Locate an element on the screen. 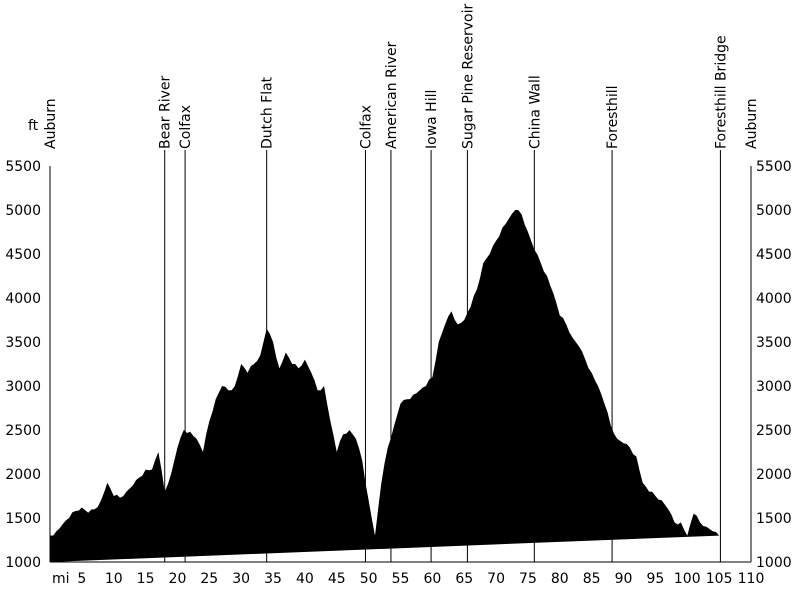 This screenshot has width=800, height=600. y-tick-label-right: 4500 is located at coordinates (774, 255).